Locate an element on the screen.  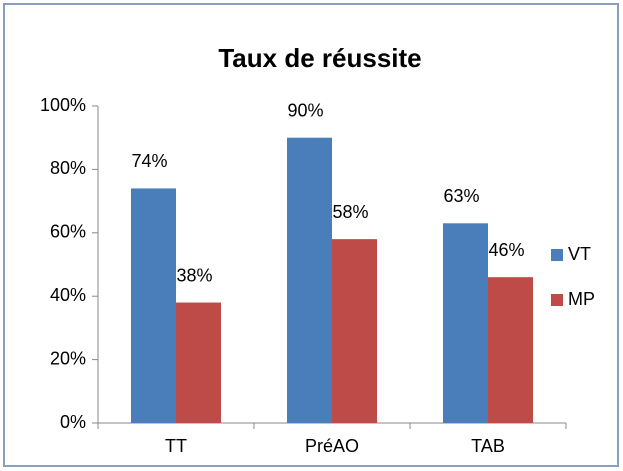
data-label: 58% is located at coordinates (350, 212).